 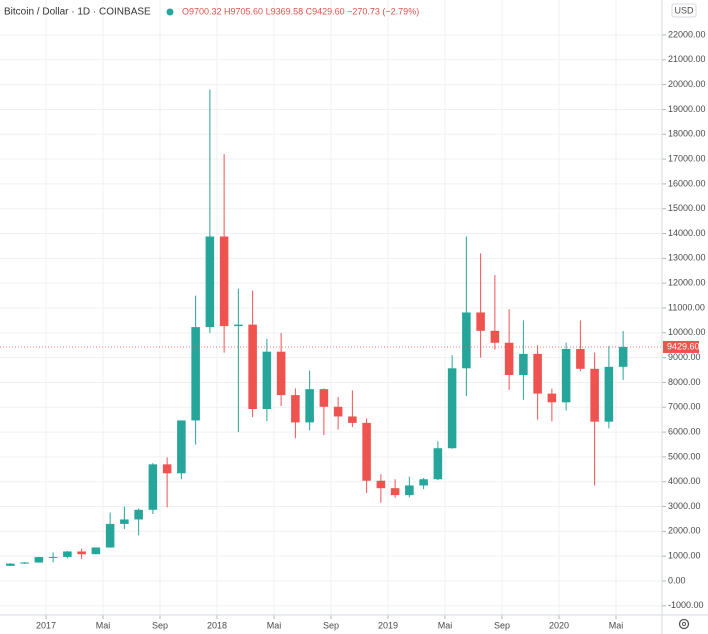 What do you see at coordinates (687, 283) in the screenshot?
I see `y-tick-label: 12000.00` at bounding box center [687, 283].